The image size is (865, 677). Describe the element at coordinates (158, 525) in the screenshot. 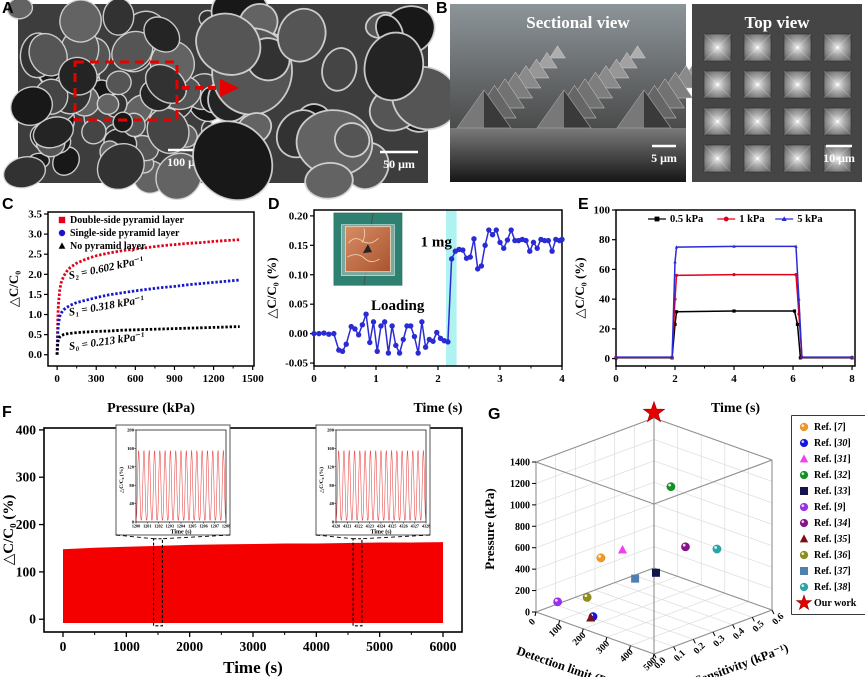

I see `inset-x-tick-label: 1202` at that location.